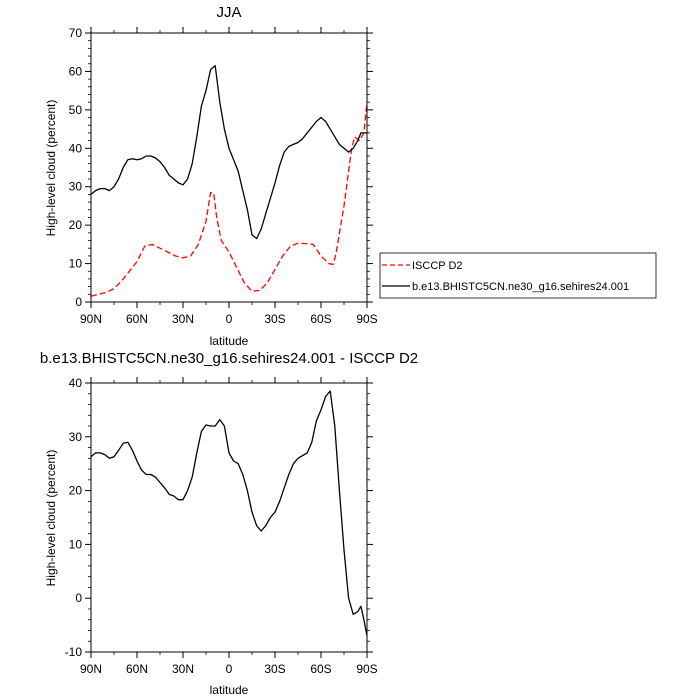 This screenshot has width=700, height=700. Describe the element at coordinates (76, 491) in the screenshot. I see `bottom-y-tick-label: 20` at that location.